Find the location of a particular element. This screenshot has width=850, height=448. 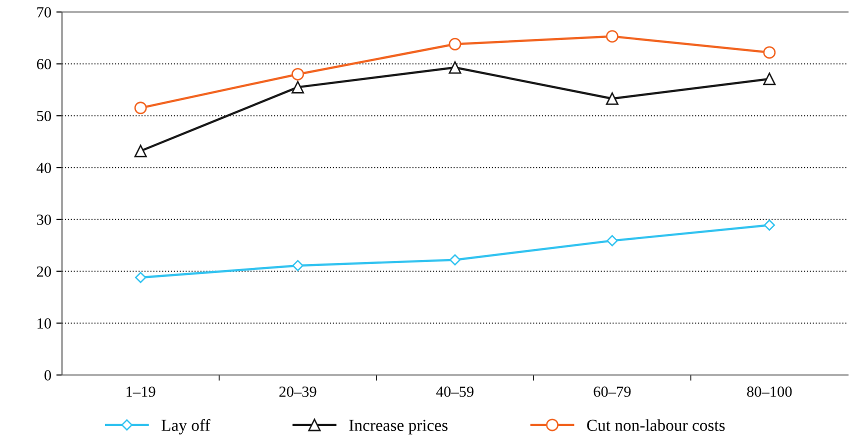

y-tick-label: 50 is located at coordinates (44, 116).